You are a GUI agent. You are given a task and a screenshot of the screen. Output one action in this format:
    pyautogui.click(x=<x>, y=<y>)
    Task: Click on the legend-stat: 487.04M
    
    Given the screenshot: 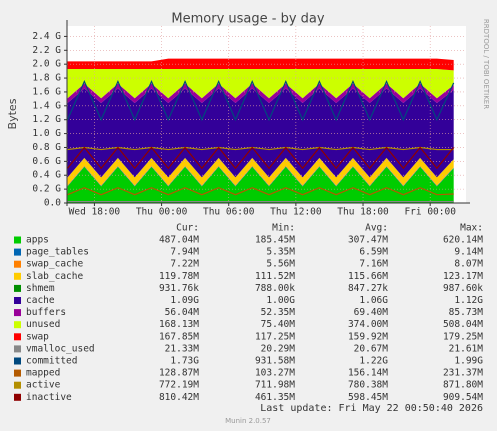 What is the action you would take?
    pyautogui.click(x=179, y=240)
    